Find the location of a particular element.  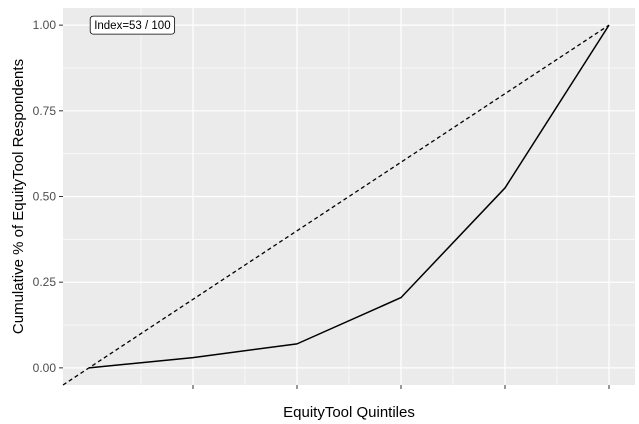

y-tick-label: 0.25 is located at coordinates (45, 282).